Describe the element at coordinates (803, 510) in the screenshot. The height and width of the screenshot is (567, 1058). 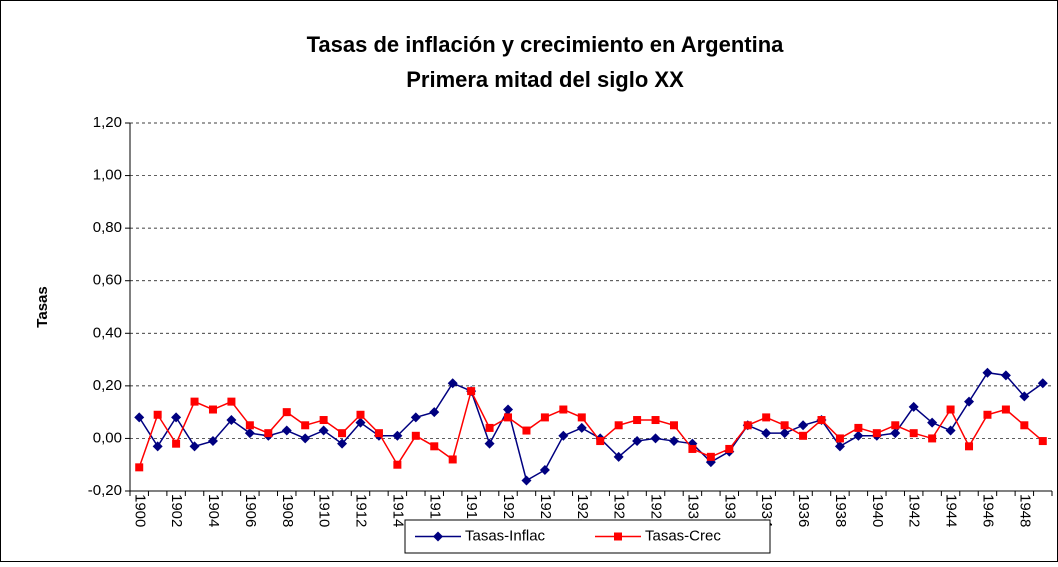
I see `x-tick-label: 1936` at that location.